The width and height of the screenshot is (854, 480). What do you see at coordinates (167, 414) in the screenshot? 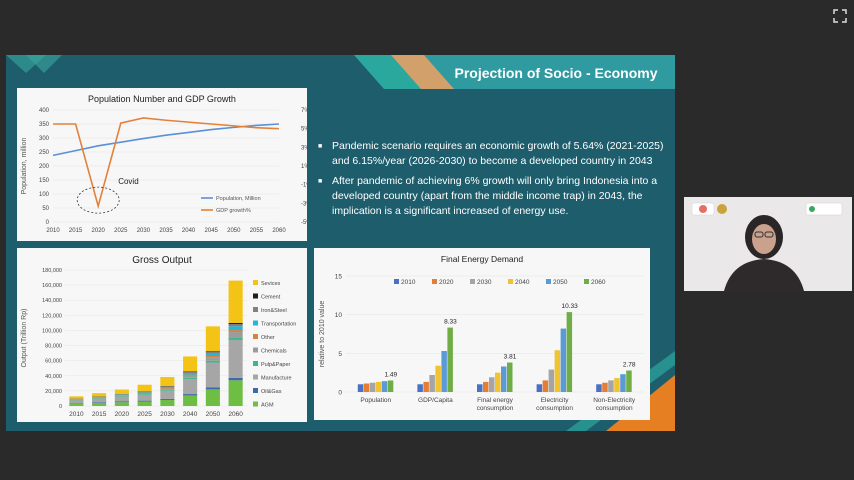
I see `x-tick-label: 2030` at bounding box center [167, 414].